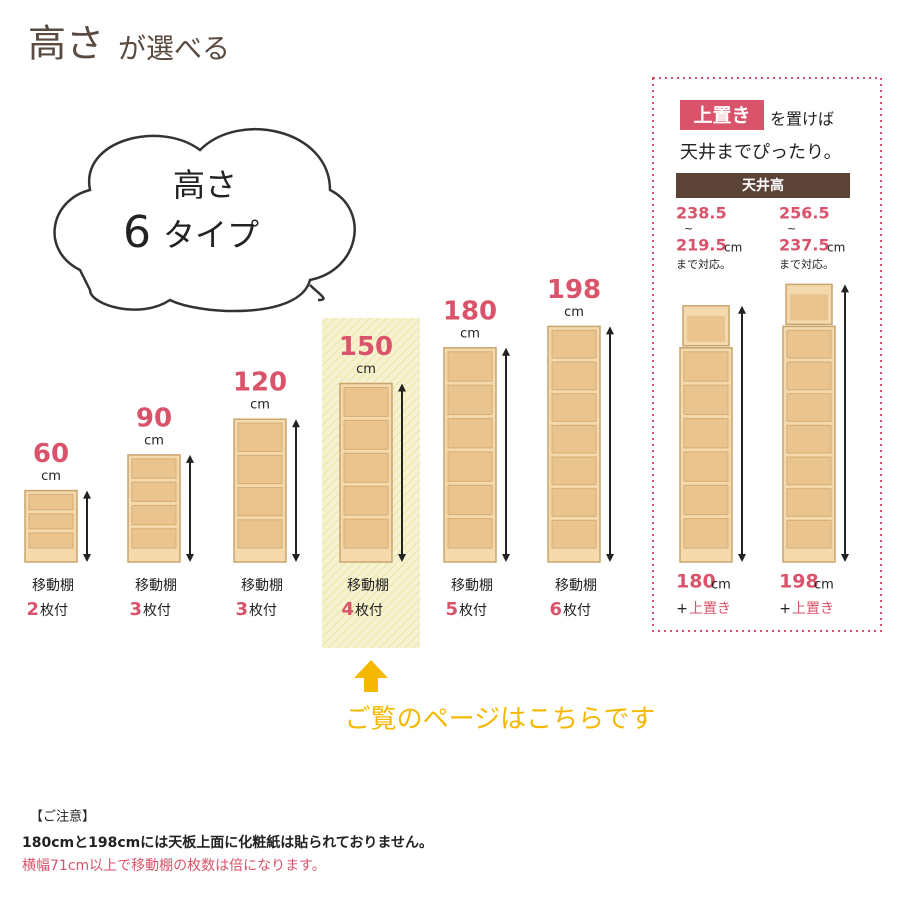  I want to click on base-height: 180, so click(696, 582).